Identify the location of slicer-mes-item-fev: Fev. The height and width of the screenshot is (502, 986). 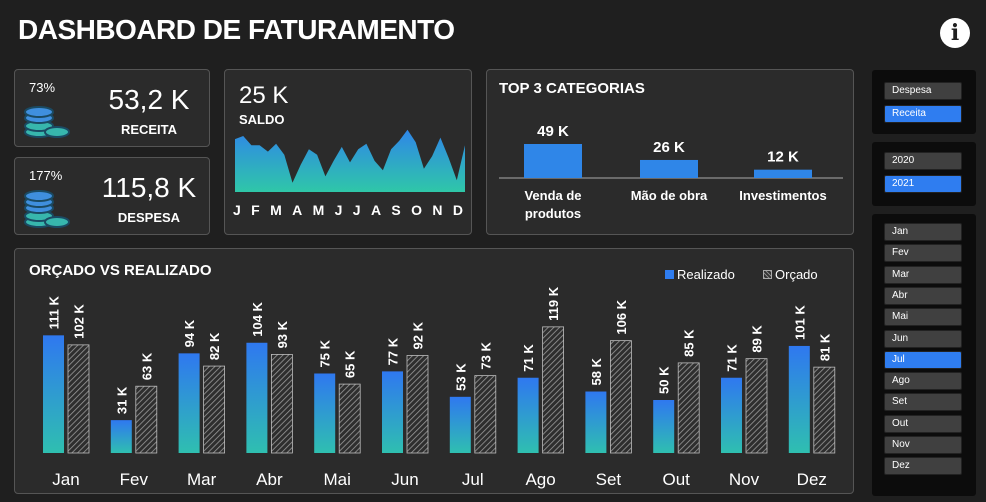
(923, 253).